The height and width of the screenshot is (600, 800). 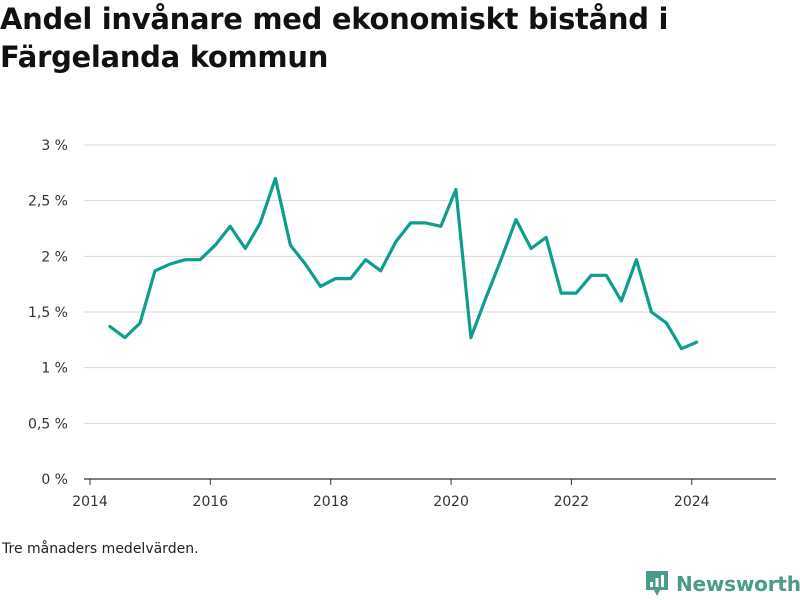 I want to click on y-tick-label: 1 %, so click(x=54, y=369).